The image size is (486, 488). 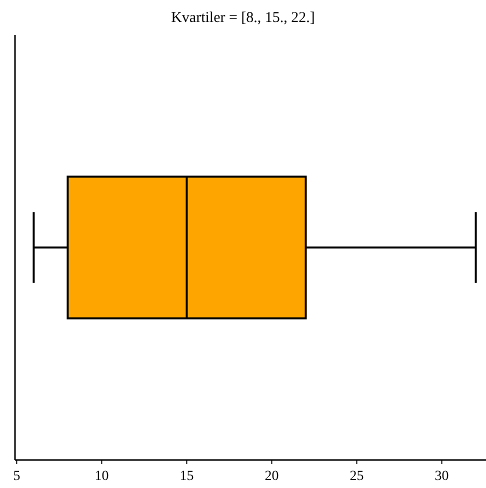 I want to click on x-tick-label: 20, so click(x=271, y=476).